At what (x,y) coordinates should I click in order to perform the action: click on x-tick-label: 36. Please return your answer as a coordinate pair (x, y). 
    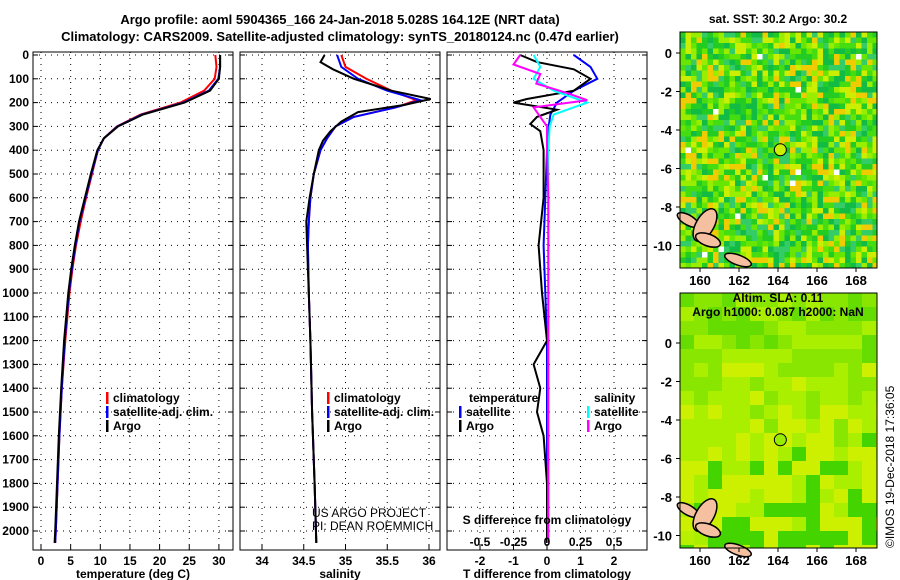
    Looking at the image, I should click on (429, 561).